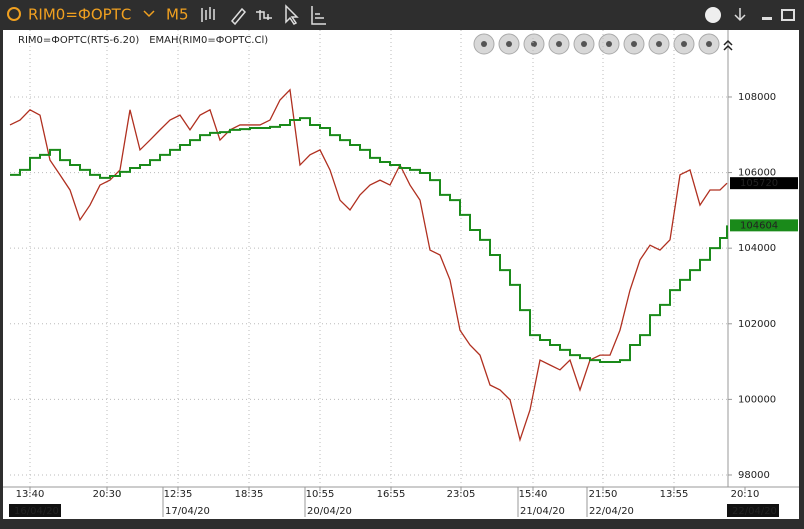 The image size is (804, 529). What do you see at coordinates (759, 183) in the screenshot?
I see `last-value-label: 105720` at bounding box center [759, 183].